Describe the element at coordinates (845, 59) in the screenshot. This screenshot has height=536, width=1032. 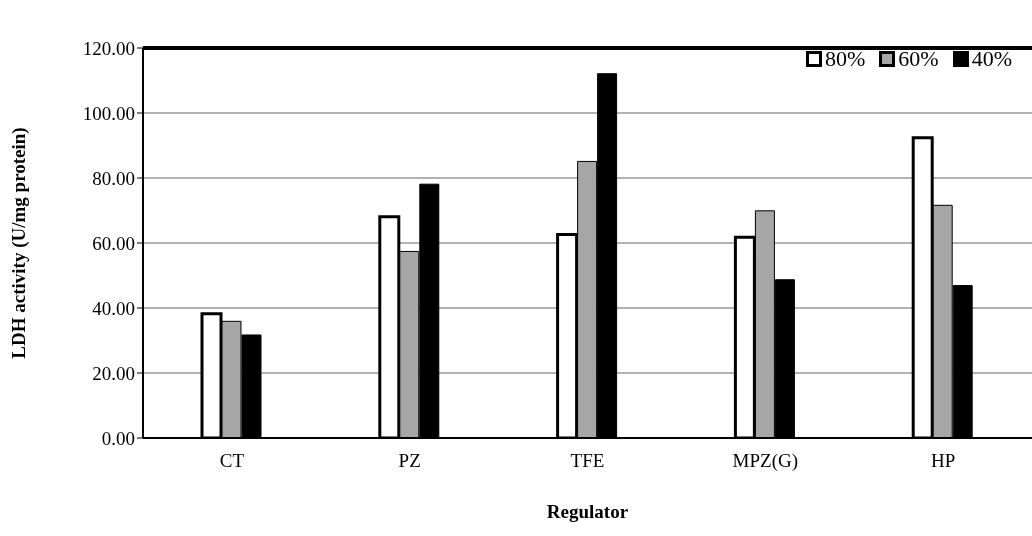
I see `legend-label: 80%` at that location.